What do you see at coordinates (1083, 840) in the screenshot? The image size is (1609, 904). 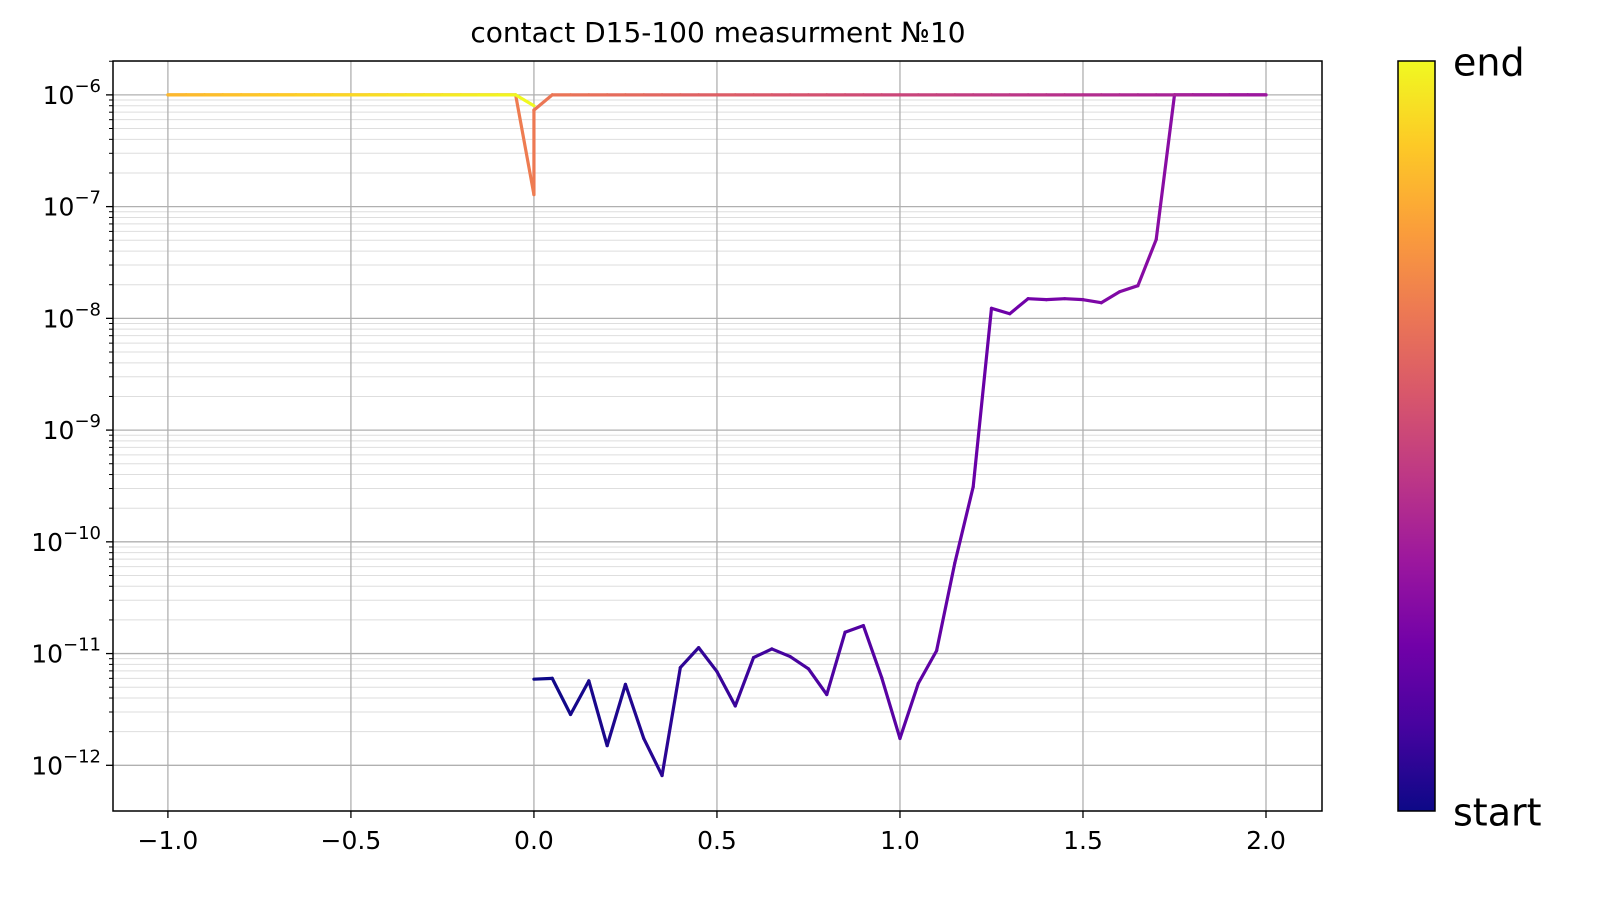 I see `x-tick-label: 1.5` at bounding box center [1083, 840].